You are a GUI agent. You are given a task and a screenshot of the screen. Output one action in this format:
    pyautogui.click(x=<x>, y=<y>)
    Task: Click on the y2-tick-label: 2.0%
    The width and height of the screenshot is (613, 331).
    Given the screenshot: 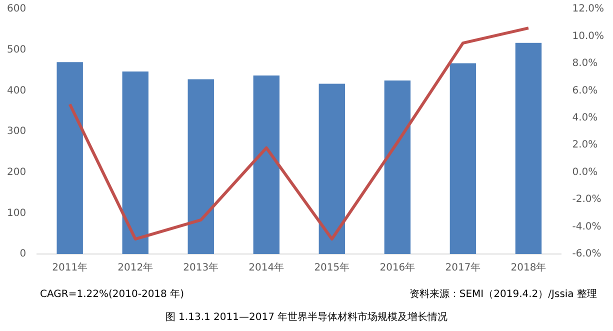 What is the action you would take?
    pyautogui.click(x=585, y=145)
    